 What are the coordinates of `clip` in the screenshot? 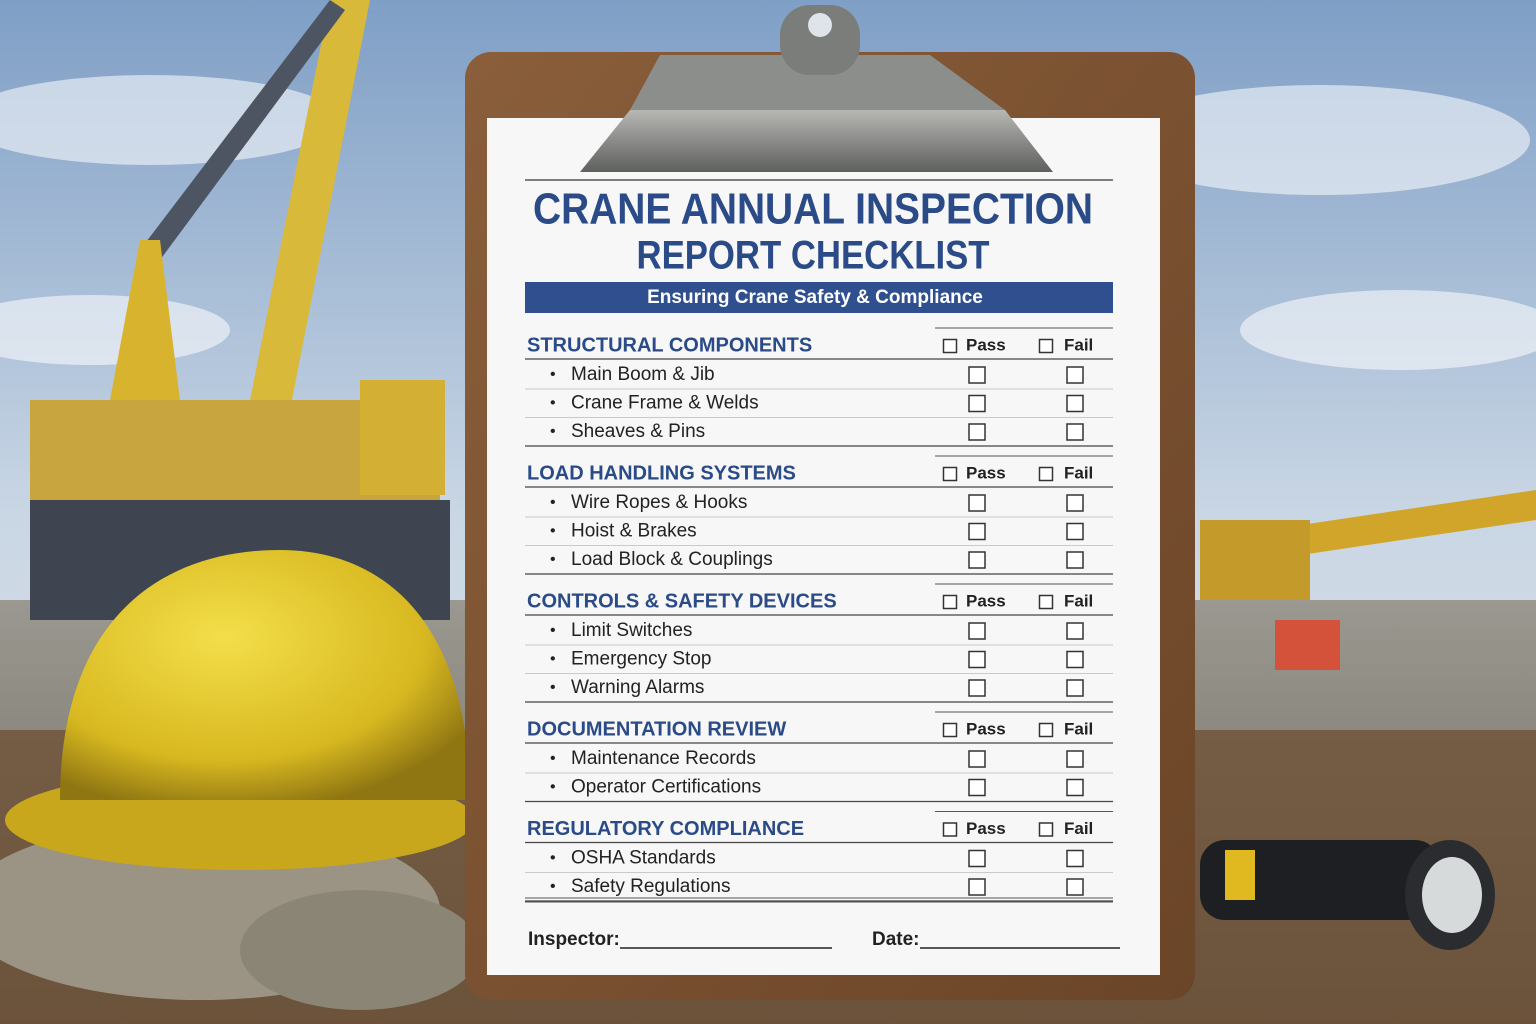 It's located at (816, 88).